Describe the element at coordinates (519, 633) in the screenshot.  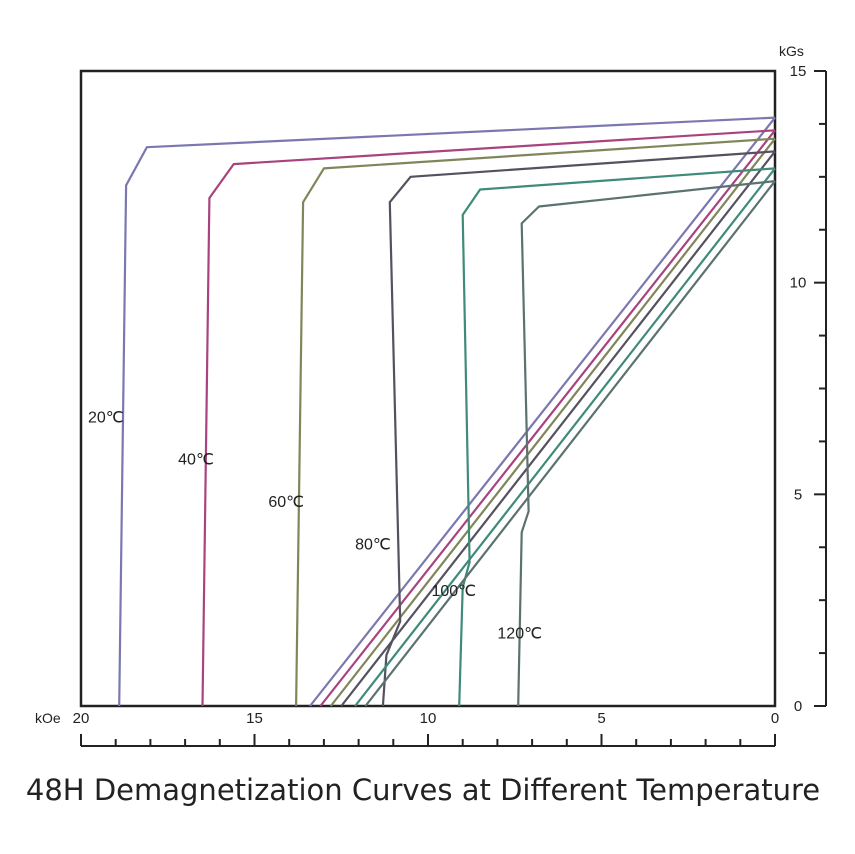
I see `curve-label-5: 120℃` at that location.